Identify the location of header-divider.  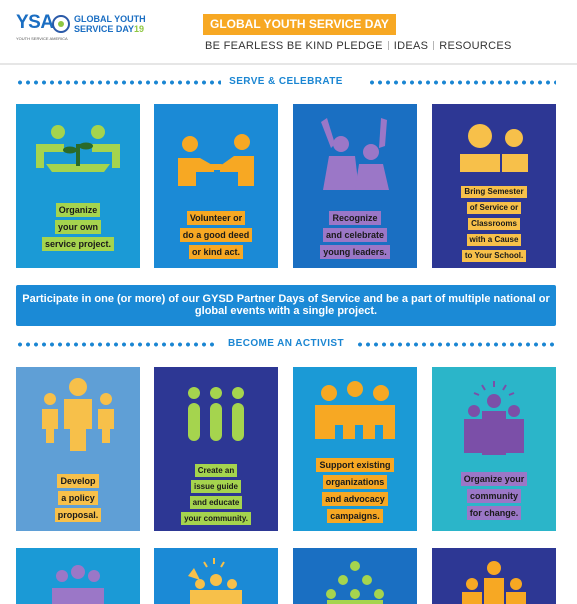
(288, 64).